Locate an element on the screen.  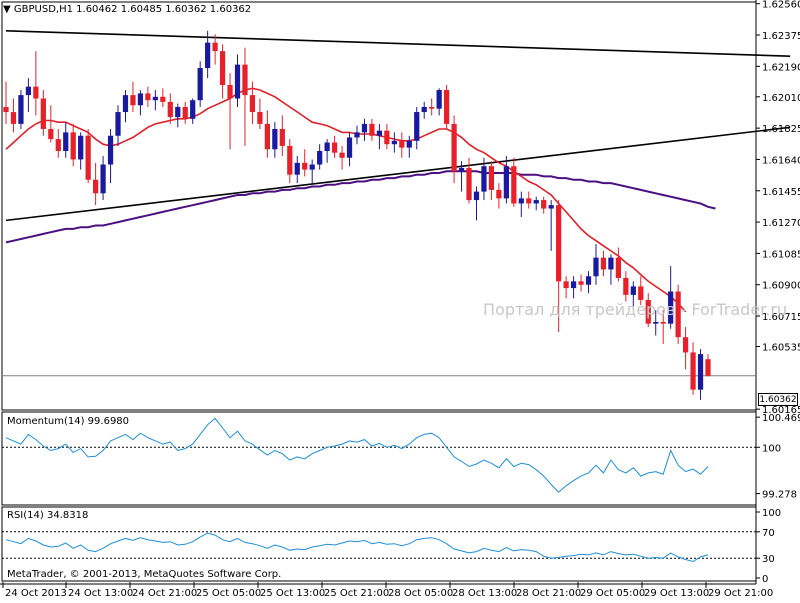
price-tick-label: 1.61825 is located at coordinates (781, 129).